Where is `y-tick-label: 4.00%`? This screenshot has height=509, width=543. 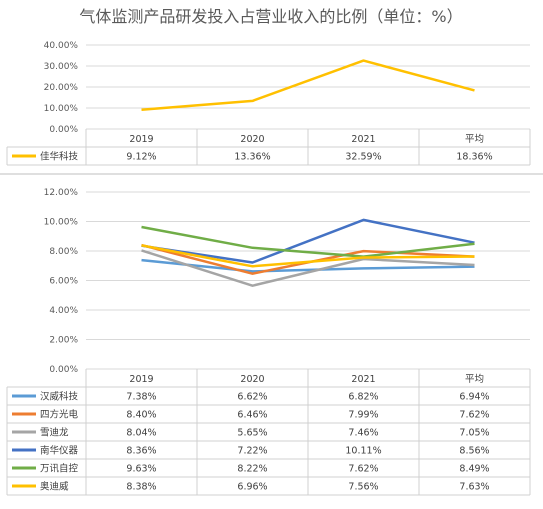
y-tick-label: 4.00% is located at coordinates (63, 311).